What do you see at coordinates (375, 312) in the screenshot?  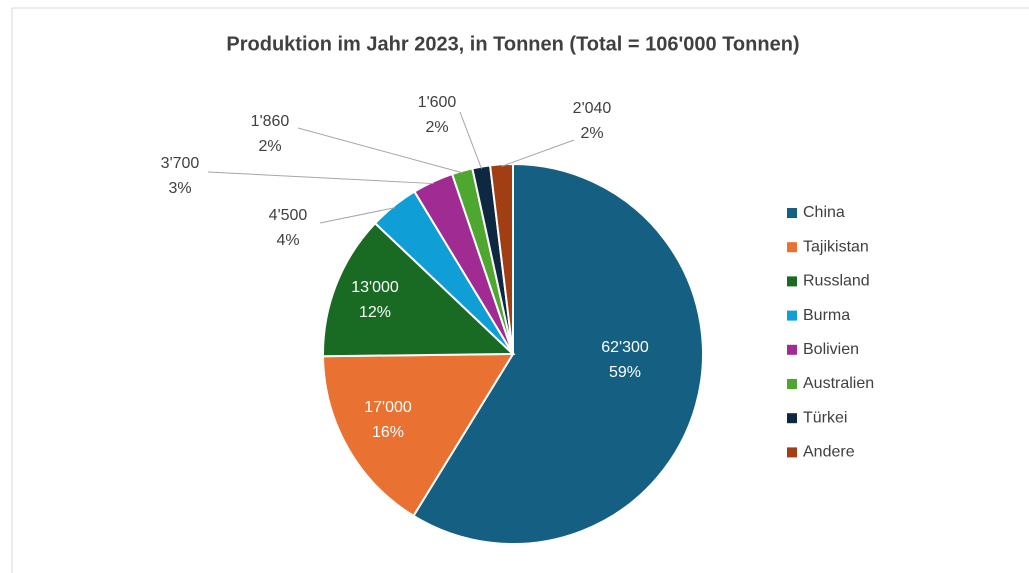 I see `percent-label: 12%` at bounding box center [375, 312].